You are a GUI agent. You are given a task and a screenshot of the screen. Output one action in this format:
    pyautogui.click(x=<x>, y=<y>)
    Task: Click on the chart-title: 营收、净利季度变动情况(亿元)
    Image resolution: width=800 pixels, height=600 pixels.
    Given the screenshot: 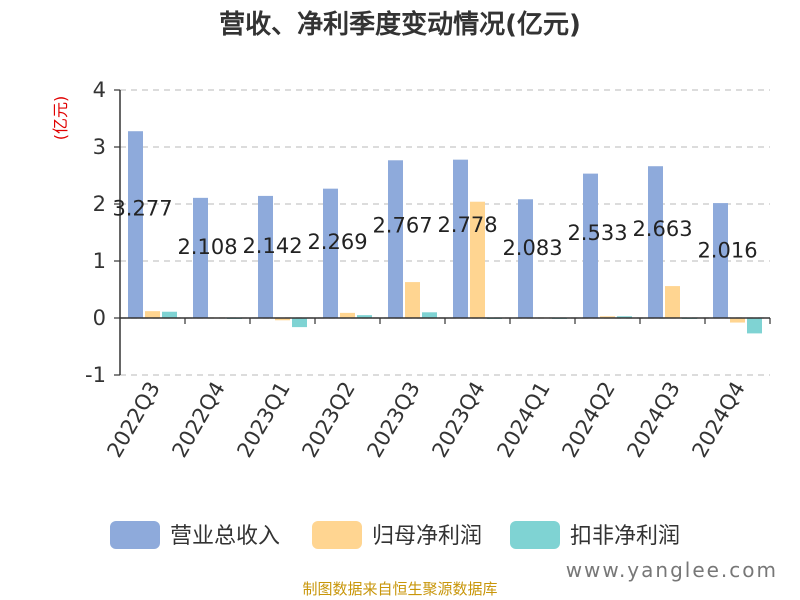 What is the action you would take?
    pyautogui.click(x=400, y=24)
    